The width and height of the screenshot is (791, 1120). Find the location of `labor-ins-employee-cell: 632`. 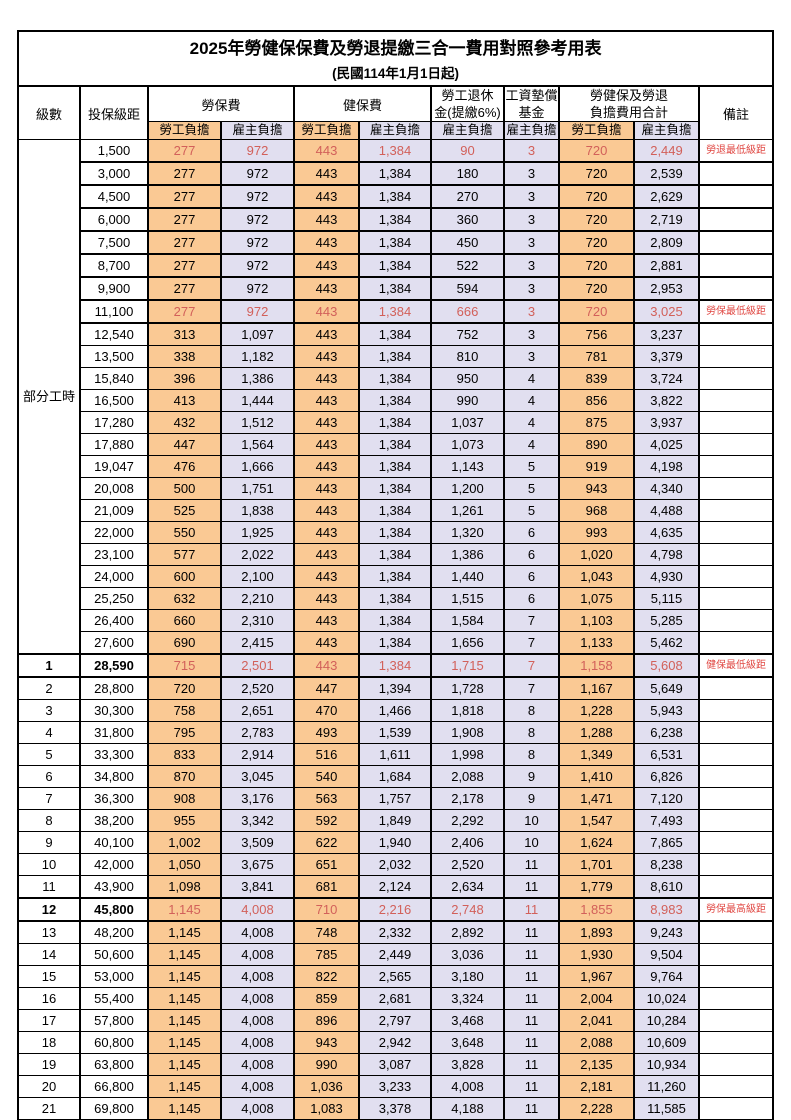

labor-ins-employee-cell: 632 is located at coordinates (184, 598).